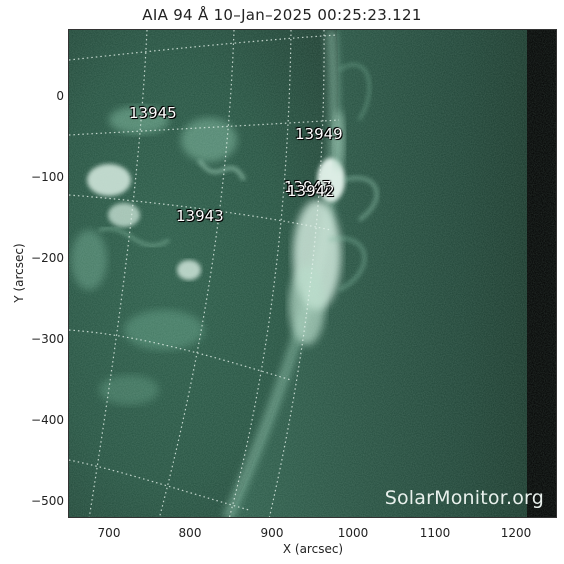 The image size is (564, 564). I want to click on space-edge, so click(541, 273).